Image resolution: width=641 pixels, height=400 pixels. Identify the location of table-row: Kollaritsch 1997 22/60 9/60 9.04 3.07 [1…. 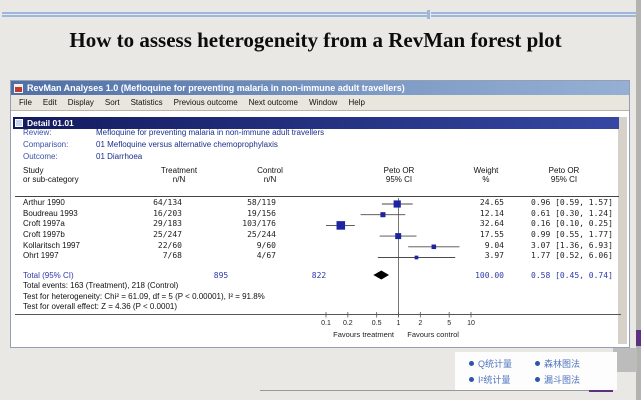
(320, 246).